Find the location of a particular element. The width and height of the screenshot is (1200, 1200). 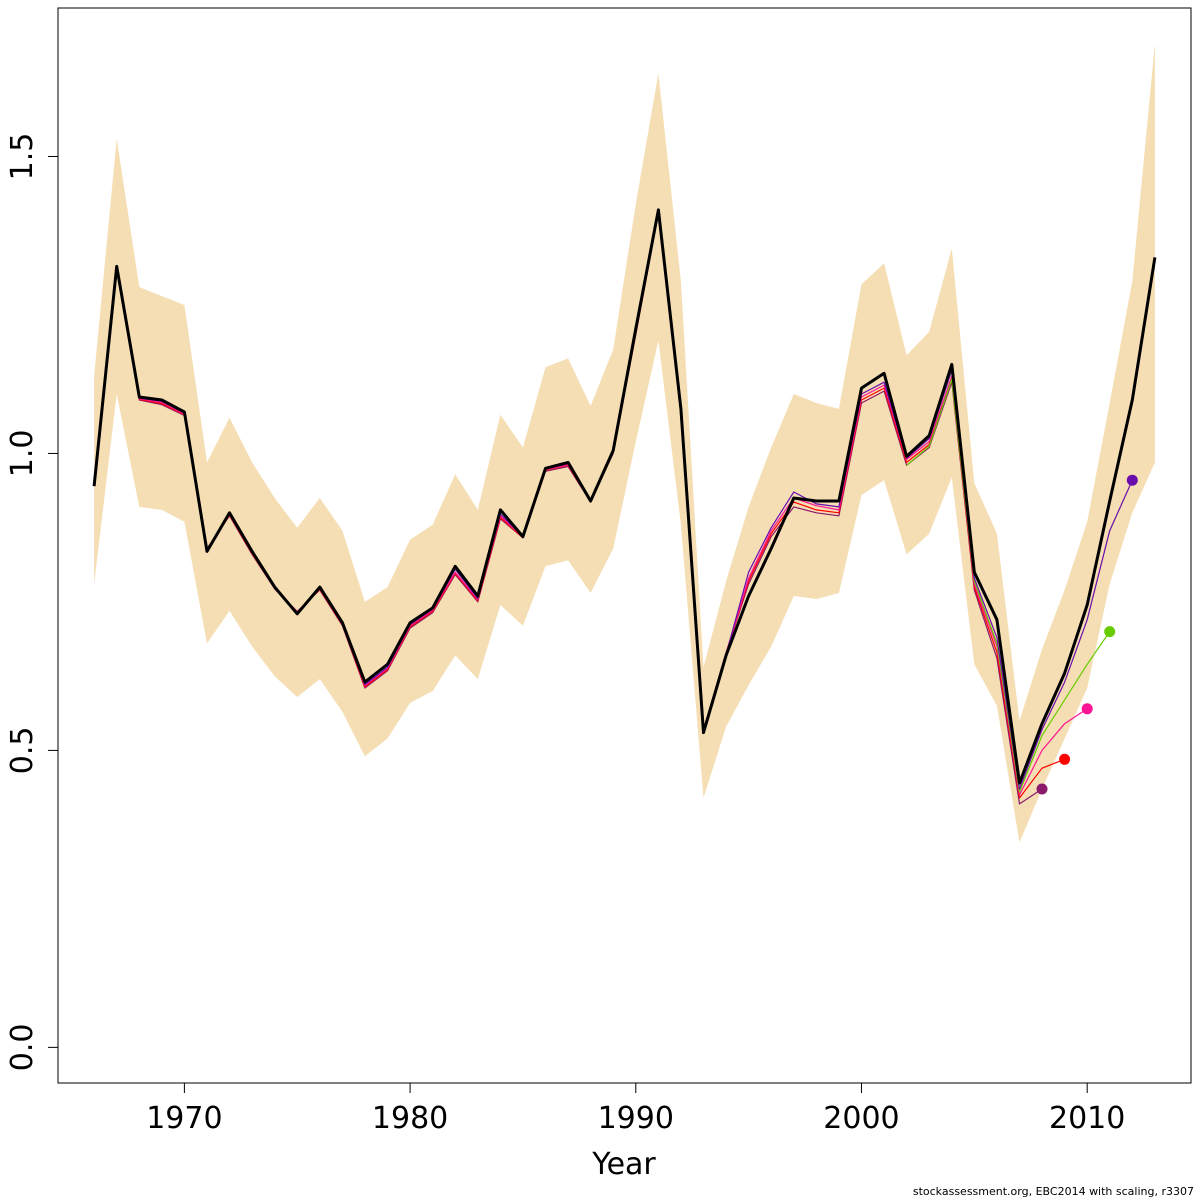

y-tick-label: 0.5 is located at coordinates (22, 751).